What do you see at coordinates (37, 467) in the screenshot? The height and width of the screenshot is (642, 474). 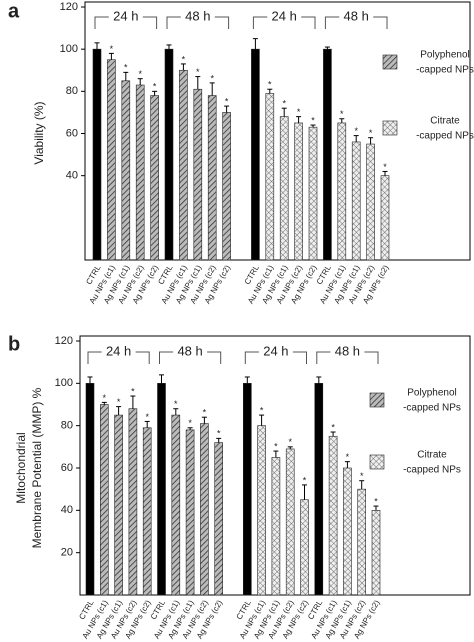 I see `y-axis-title: Membrane Potential (MMP) %` at bounding box center [37, 467].